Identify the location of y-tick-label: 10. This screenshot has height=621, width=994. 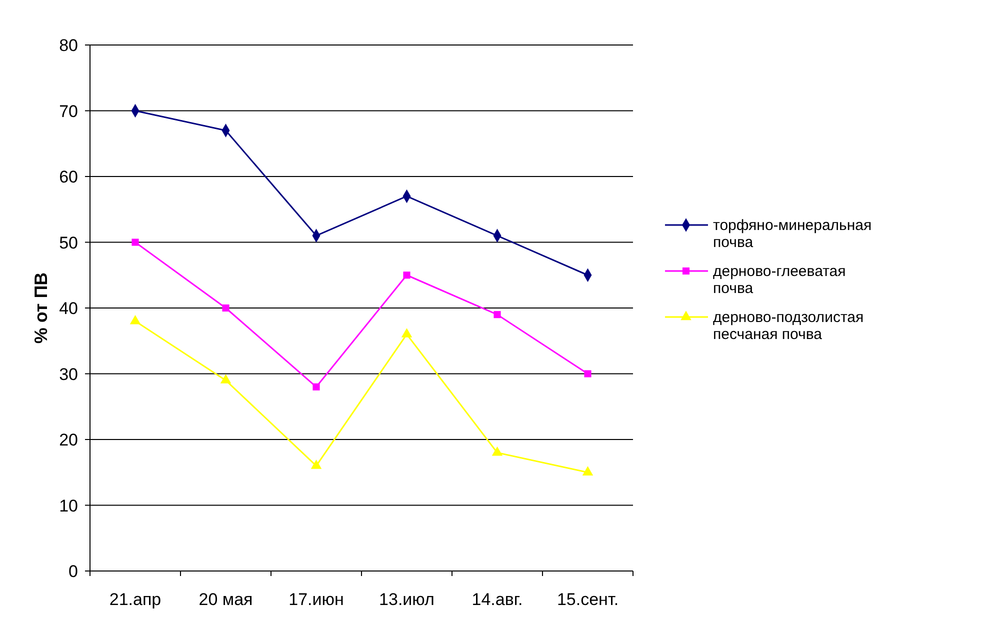
(68, 506).